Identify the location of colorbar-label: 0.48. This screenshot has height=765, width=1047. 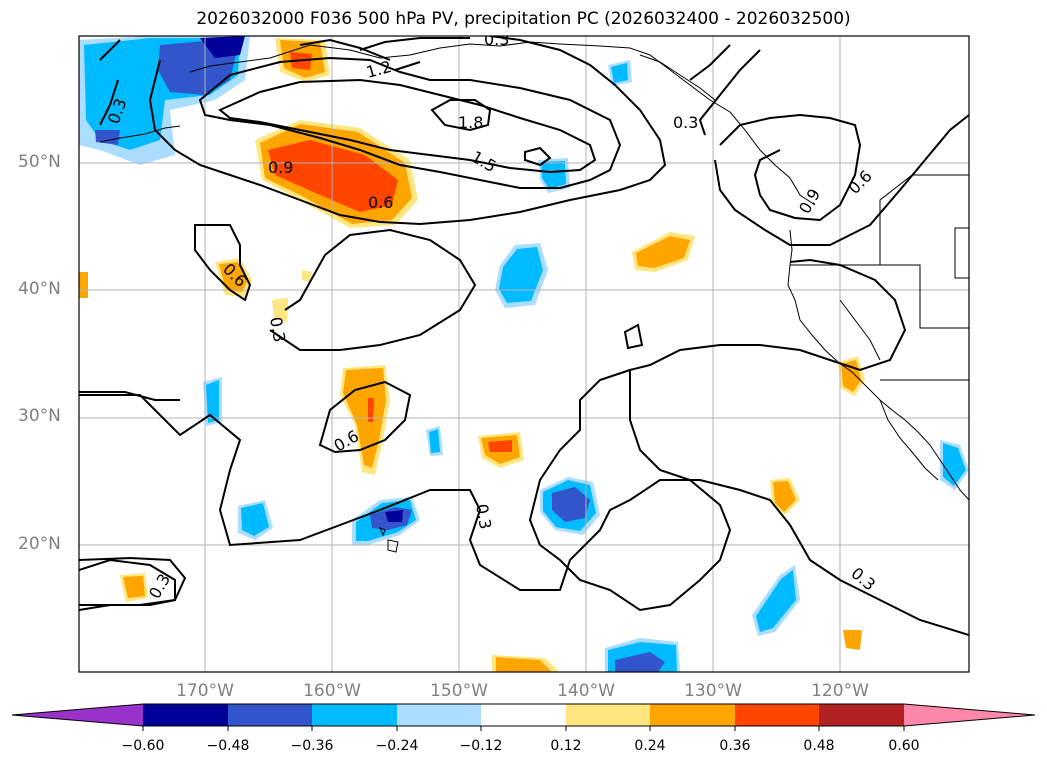
(819, 746).